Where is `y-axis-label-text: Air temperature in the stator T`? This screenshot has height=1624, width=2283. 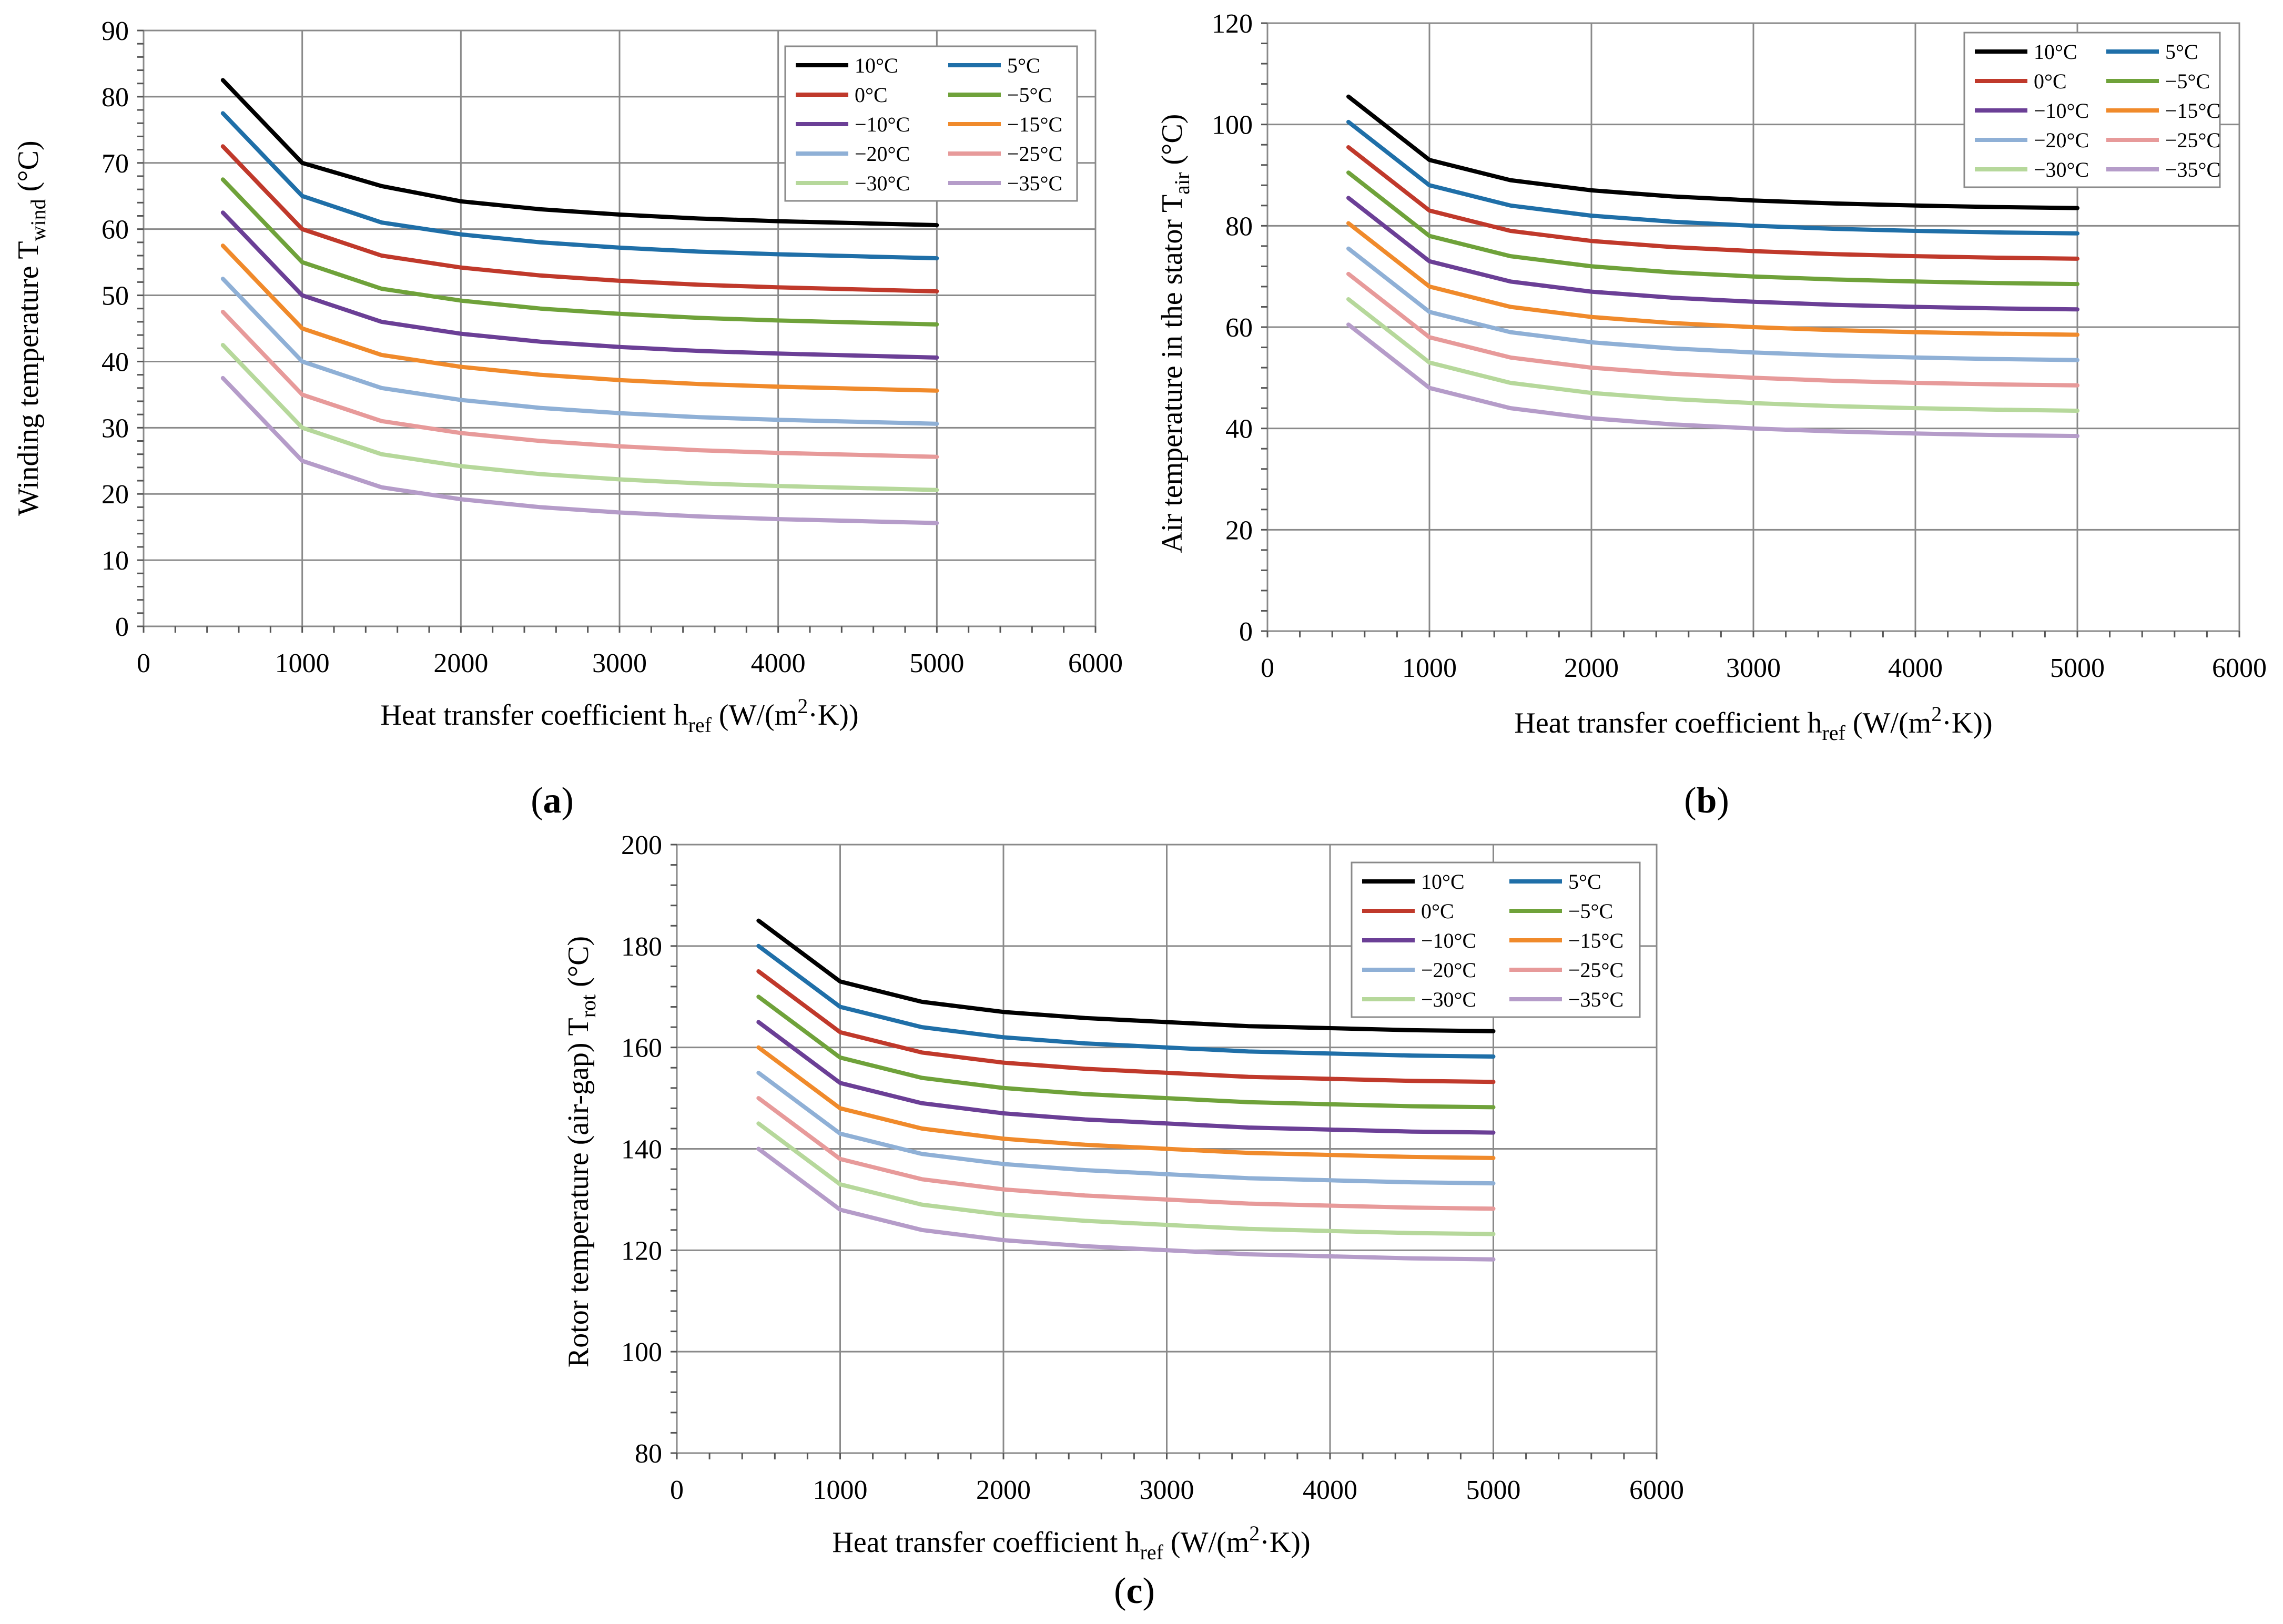
y-axis-label-text: Air temperature in the stator T is located at coordinates (1172, 374).